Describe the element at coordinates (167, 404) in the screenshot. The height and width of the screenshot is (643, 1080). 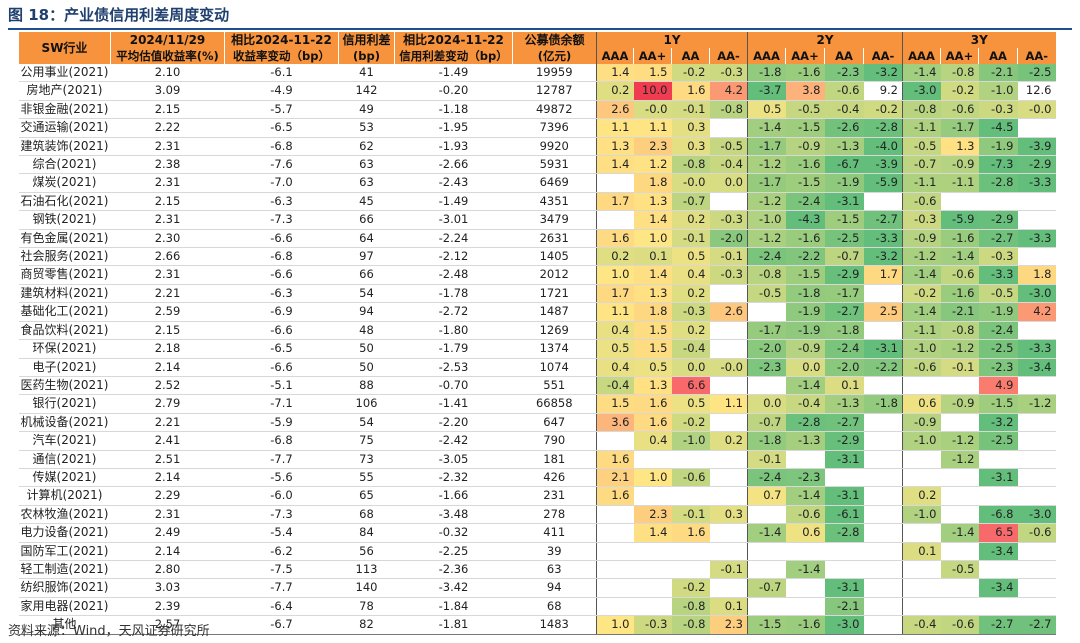
I see `yield-cell: 2.79` at that location.